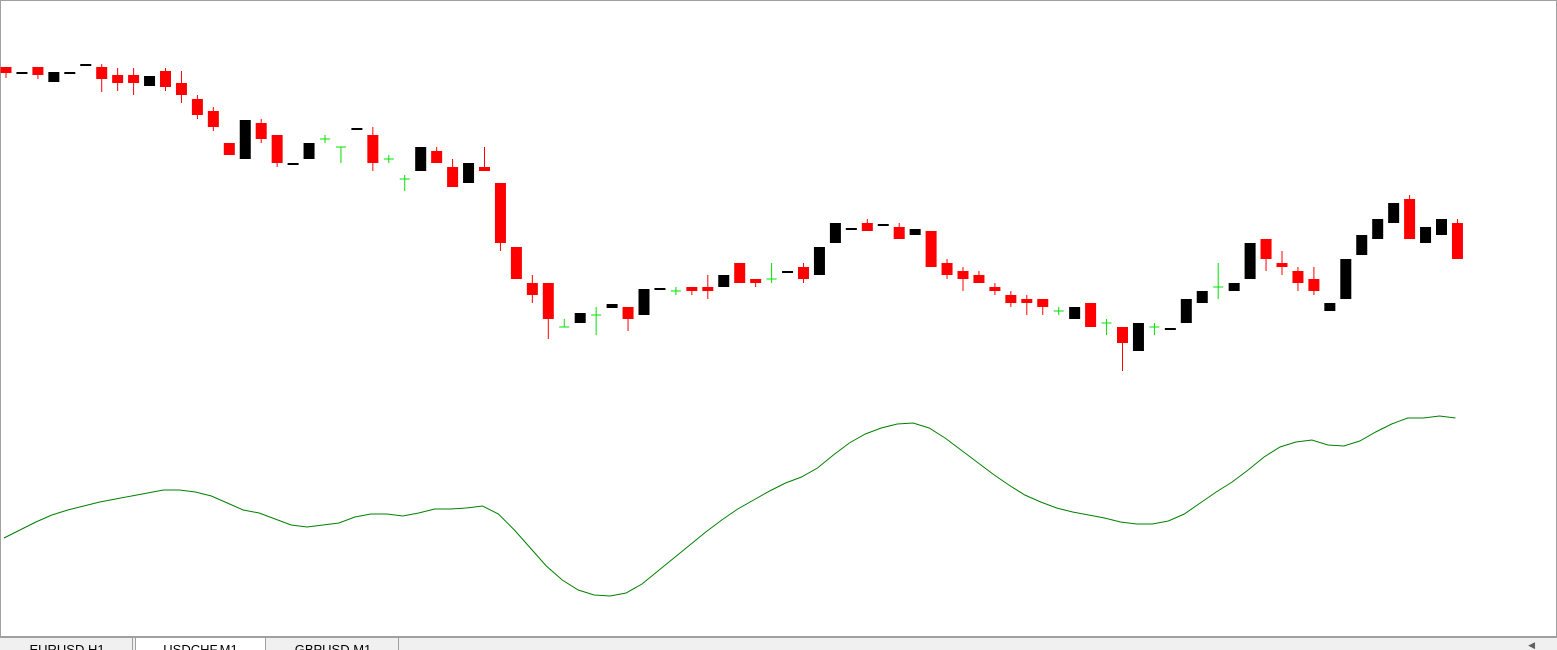 This screenshot has height=650, width=1557. What do you see at coordinates (778, 643) in the screenshot?
I see `tab-bar: ◀ EURUSD,H1 USDCHF,M1 GBPUSD,M1` at bounding box center [778, 643].